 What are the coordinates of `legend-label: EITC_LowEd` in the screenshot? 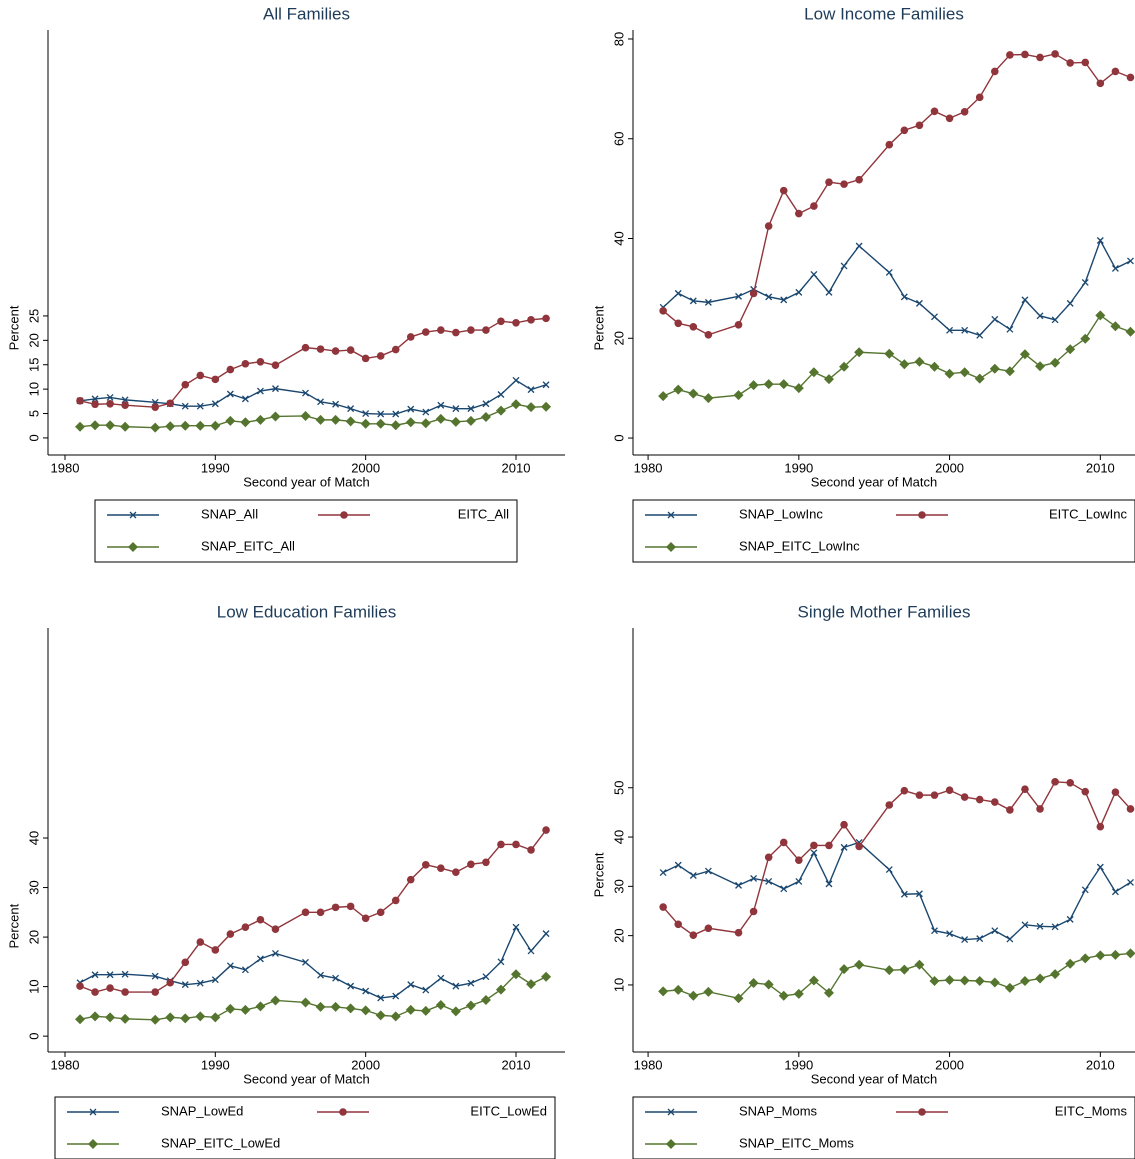 It's located at (508, 1110).